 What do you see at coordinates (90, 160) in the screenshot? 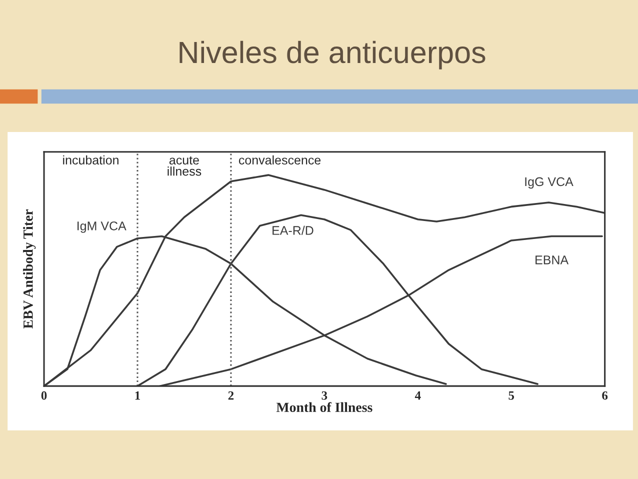
I see `text: incubation` at bounding box center [90, 160].